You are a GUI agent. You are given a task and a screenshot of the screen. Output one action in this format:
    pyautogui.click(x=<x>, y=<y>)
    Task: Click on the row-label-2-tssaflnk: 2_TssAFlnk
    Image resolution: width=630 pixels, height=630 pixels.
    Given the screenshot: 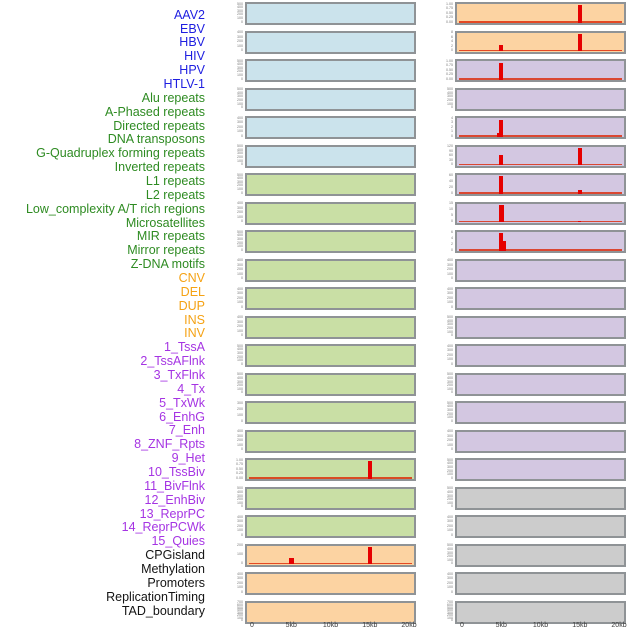 What is the action you would take?
    pyautogui.click(x=172, y=361)
    